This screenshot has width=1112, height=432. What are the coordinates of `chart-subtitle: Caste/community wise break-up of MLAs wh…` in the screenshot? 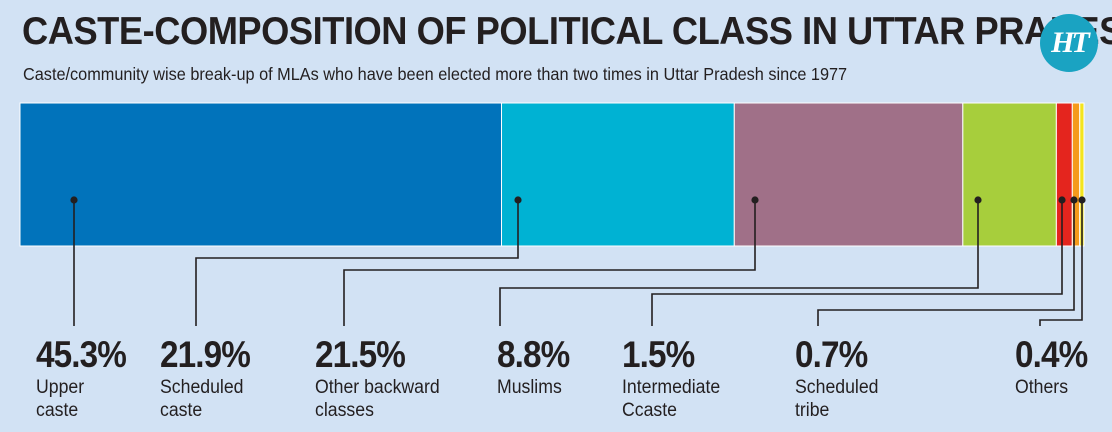 It's located at (435, 74).